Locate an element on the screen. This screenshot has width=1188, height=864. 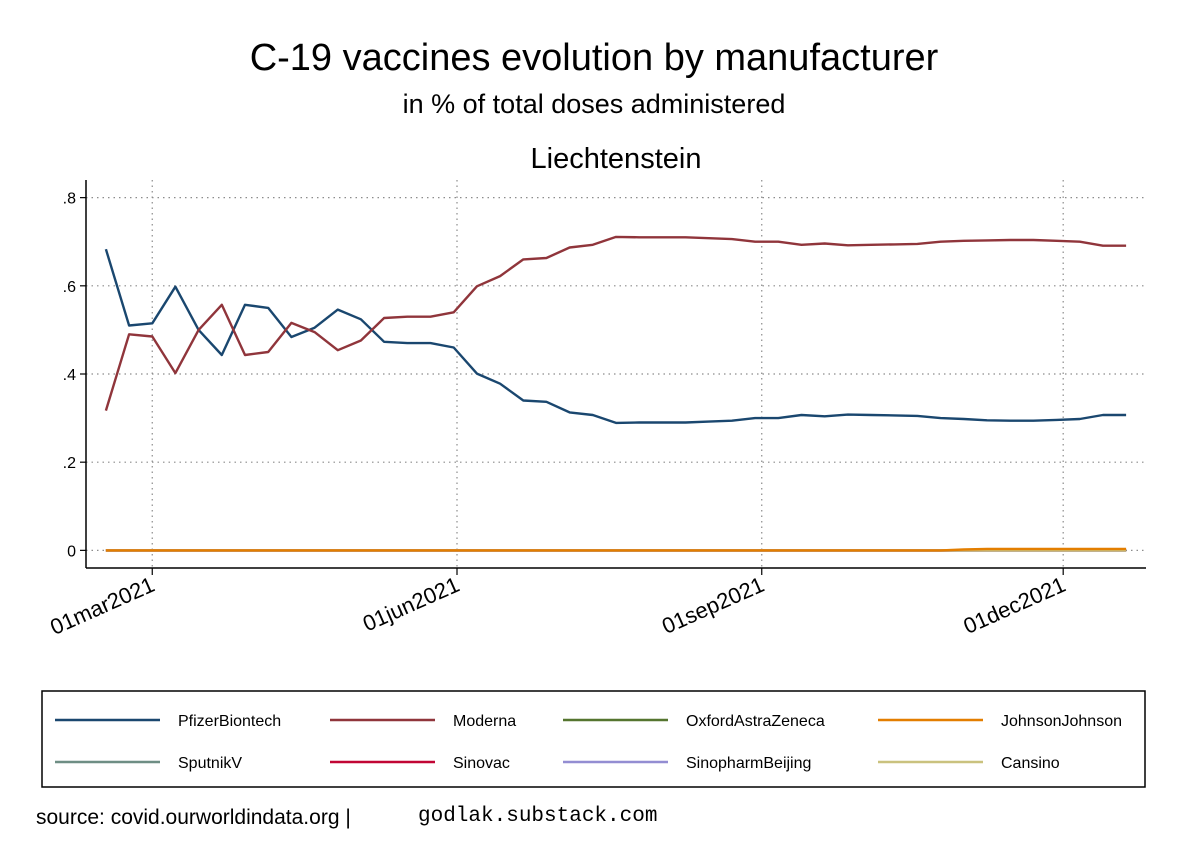
x-tick-label: 01mar2021 is located at coordinates (102, 606).